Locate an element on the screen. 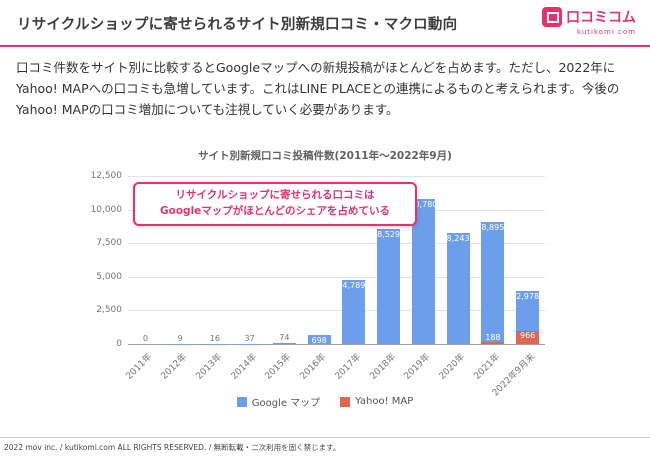 The width and height of the screenshot is (650, 460). legend-label-yahoo: Yahoo! MAP is located at coordinates (384, 401).